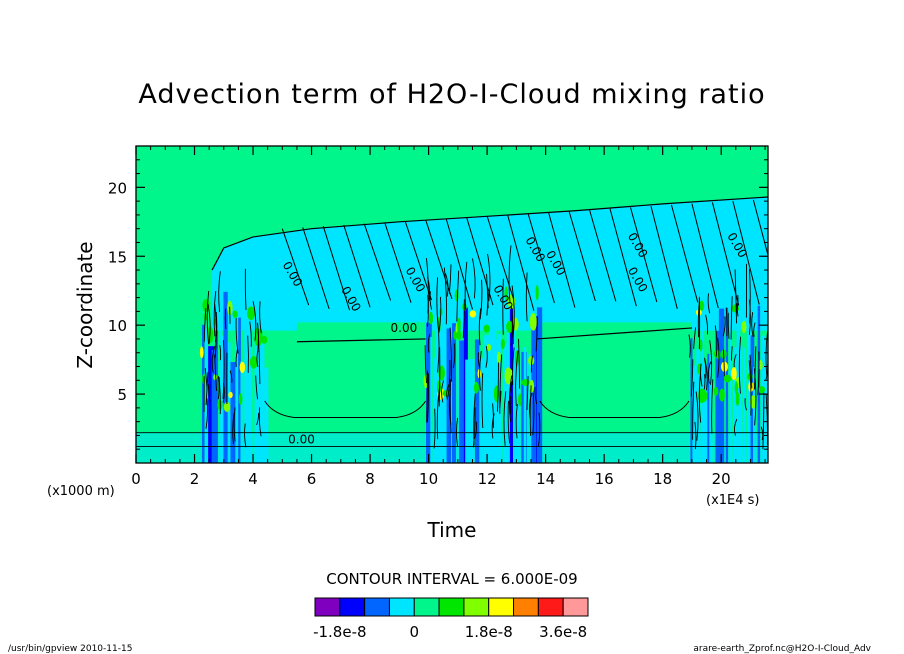 This screenshot has width=904, height=654. What do you see at coordinates (361, 340) in the screenshot?
I see `cloud-base-contour` at bounding box center [361, 340].